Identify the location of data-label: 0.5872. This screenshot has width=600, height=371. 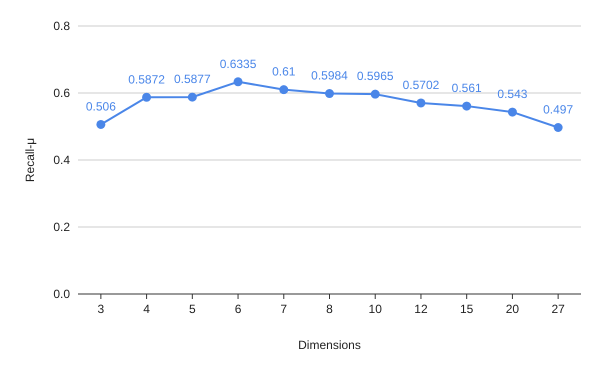
(147, 79).